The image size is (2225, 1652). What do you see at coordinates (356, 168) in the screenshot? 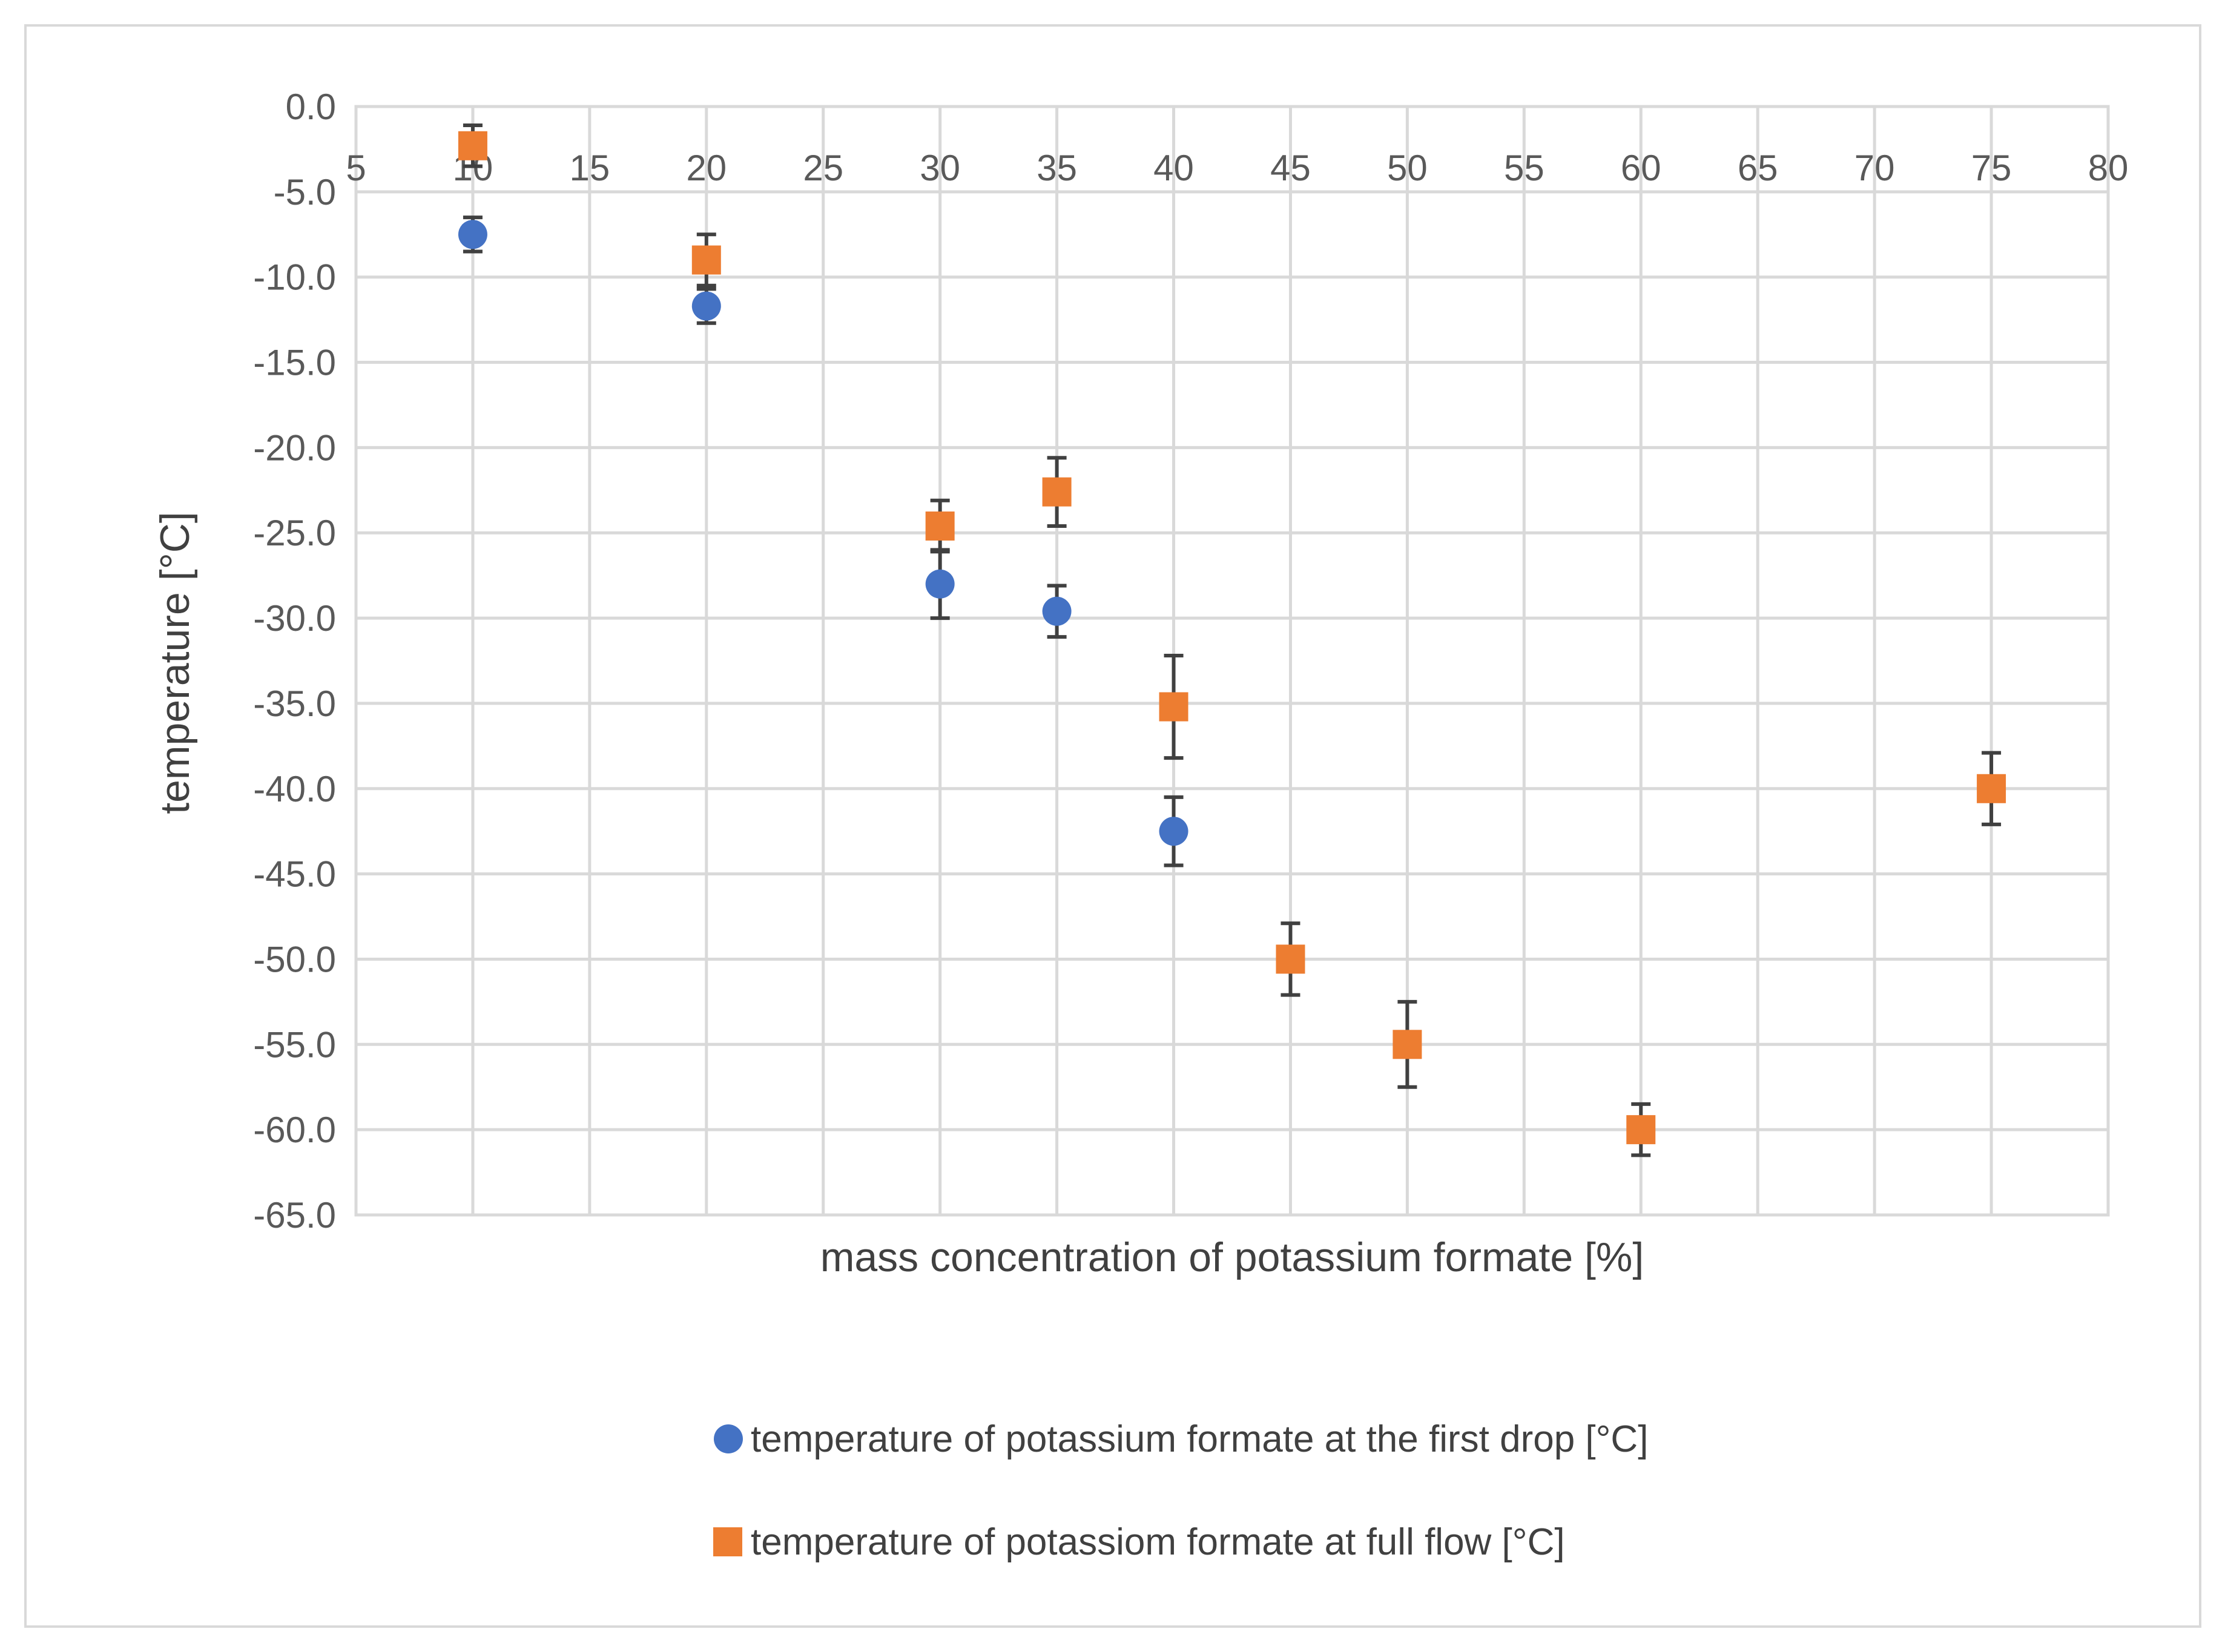
I see `x-tick-label: 5` at bounding box center [356, 168].